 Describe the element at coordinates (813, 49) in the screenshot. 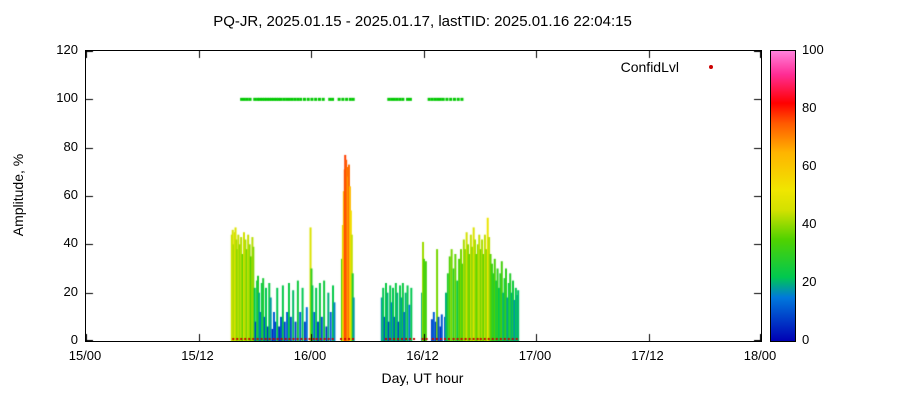

I see `colorbar-tick-label: 100` at that location.